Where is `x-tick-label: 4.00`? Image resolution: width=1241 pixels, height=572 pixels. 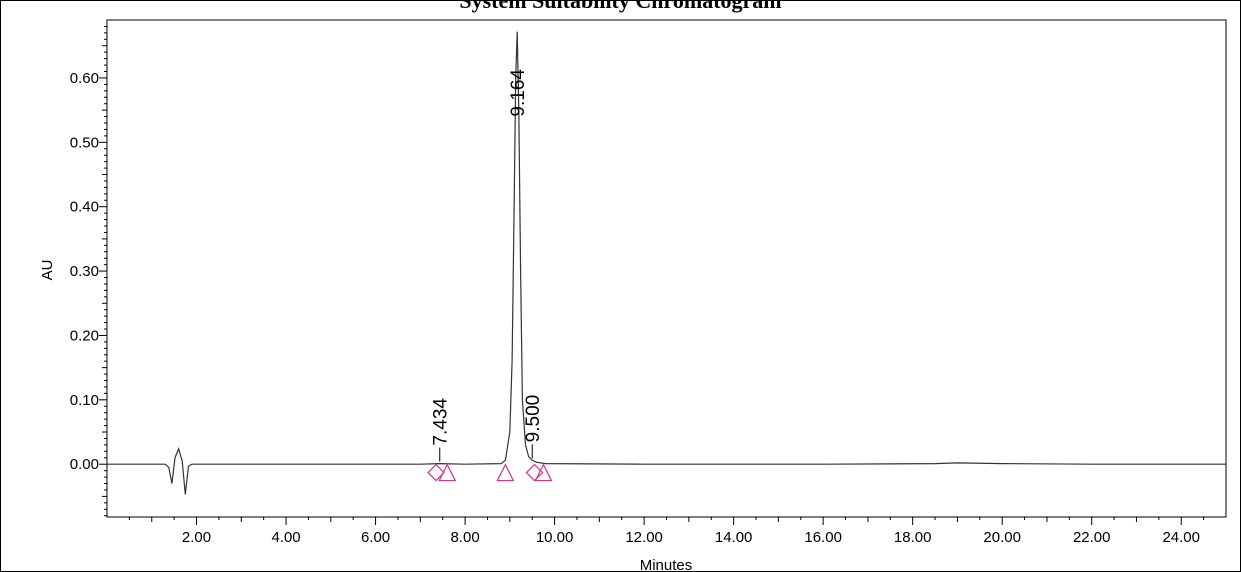 x-tick-label: 4.00 is located at coordinates (285, 537).